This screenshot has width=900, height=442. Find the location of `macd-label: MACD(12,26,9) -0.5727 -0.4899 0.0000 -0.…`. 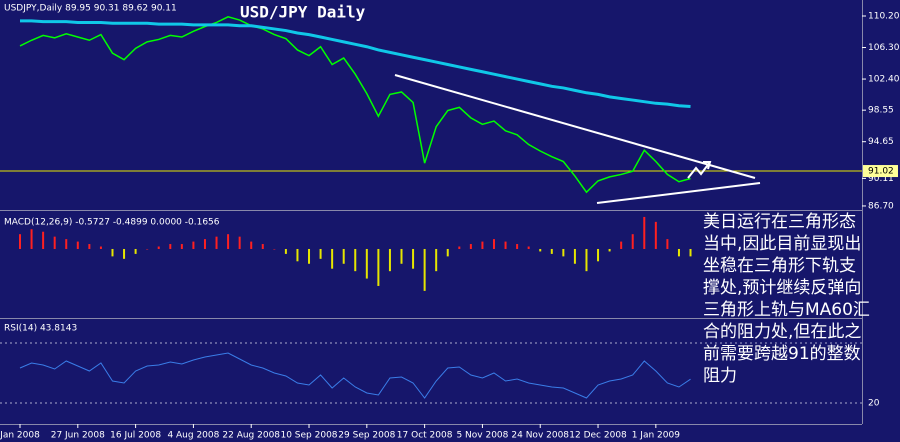

macd-label: MACD(12,26,9) -0.5727 -0.4899 0.0000 -0.… is located at coordinates (112, 223).